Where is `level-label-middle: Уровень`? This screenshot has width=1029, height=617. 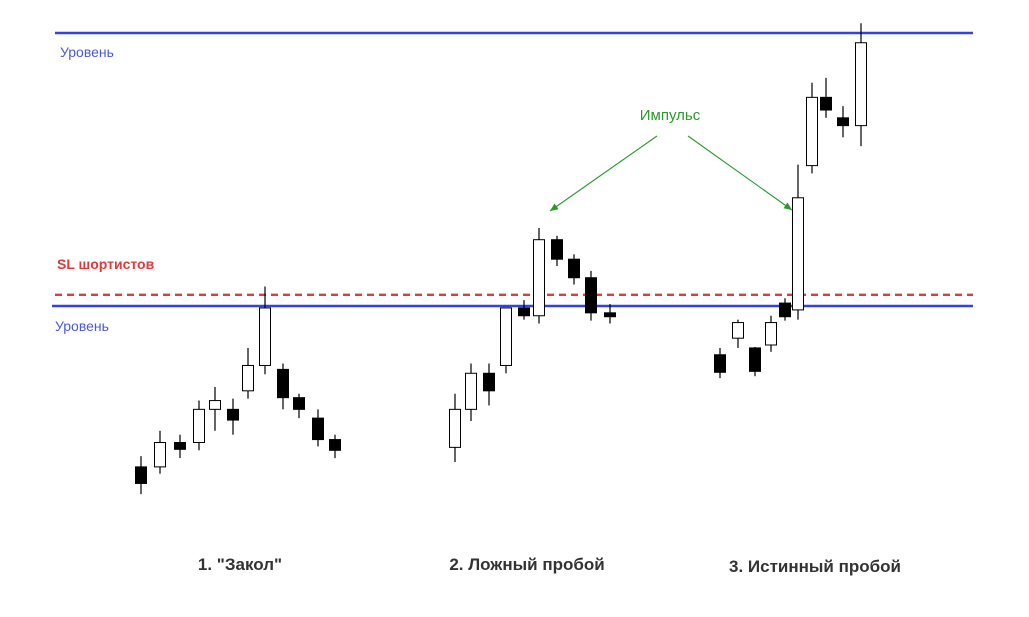 level-label-middle: Уровень is located at coordinates (82, 326).